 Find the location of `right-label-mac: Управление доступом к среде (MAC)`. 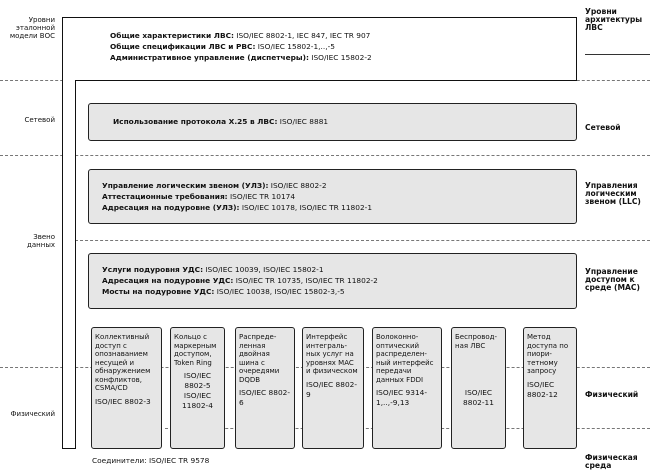

right-label-mac: Управление доступом к среде (MAC) is located at coordinates (612, 279).